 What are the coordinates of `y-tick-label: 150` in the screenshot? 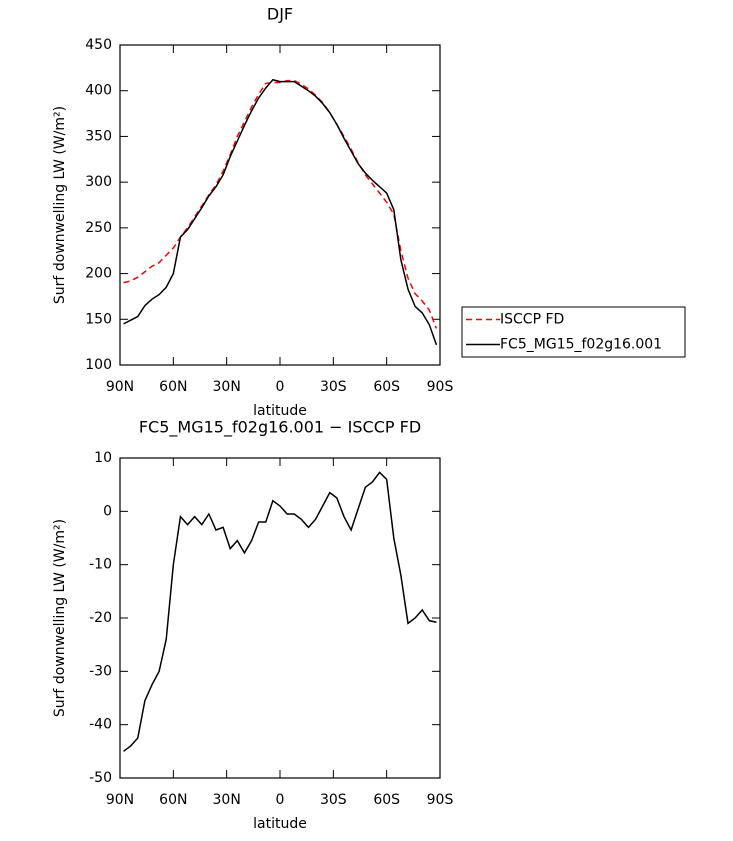 It's located at (98, 319).